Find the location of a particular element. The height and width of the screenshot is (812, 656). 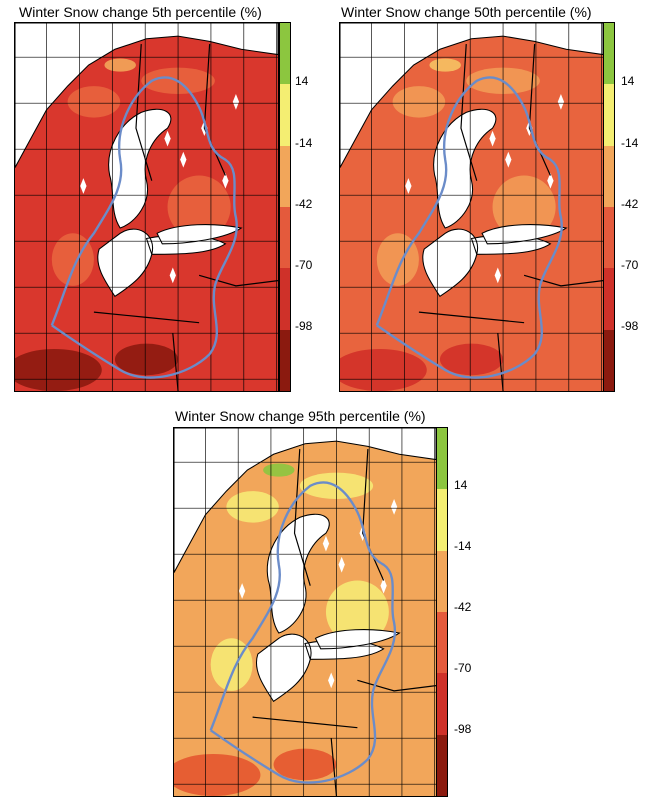

colorbar-95th-percentile is located at coordinates (442, 612).